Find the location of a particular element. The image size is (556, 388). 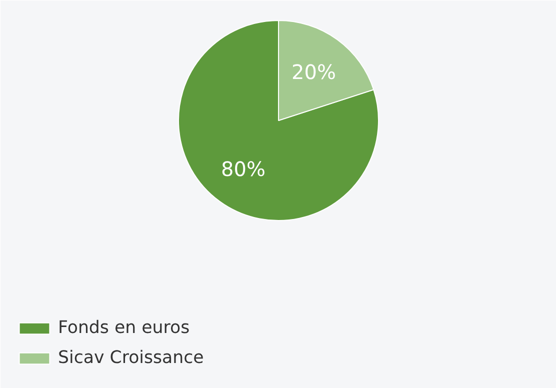

legend-label: Fonds en euros is located at coordinates (124, 328).